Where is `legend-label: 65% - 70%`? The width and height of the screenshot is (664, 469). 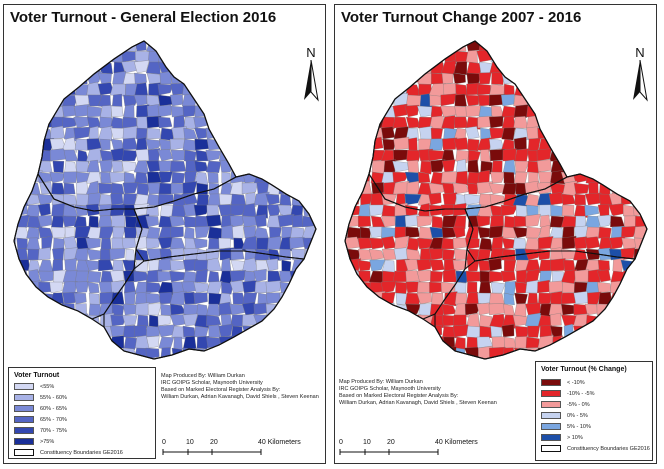
legend-label: 65% - 70% is located at coordinates (53, 419).